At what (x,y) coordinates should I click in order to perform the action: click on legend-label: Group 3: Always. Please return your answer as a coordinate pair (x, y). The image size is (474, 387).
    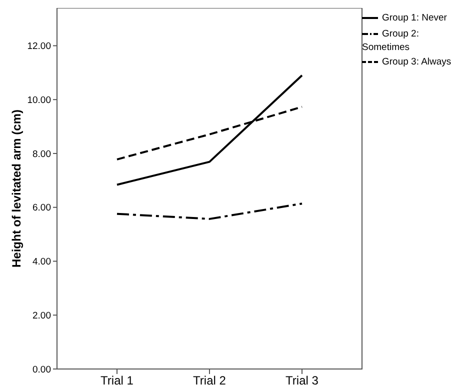
    Looking at the image, I should click on (417, 62).